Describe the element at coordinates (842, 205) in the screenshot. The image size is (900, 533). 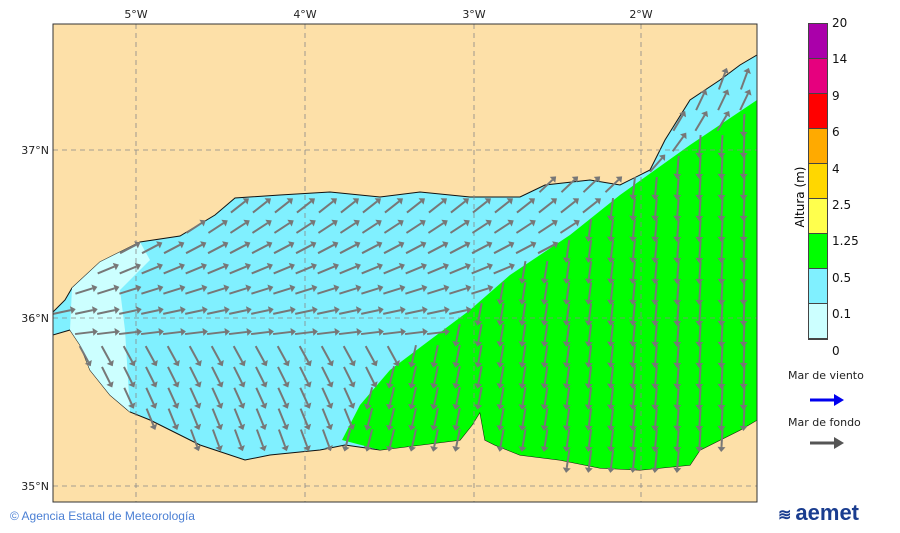
I see `colorbar-tick-label: 2.5` at that location.